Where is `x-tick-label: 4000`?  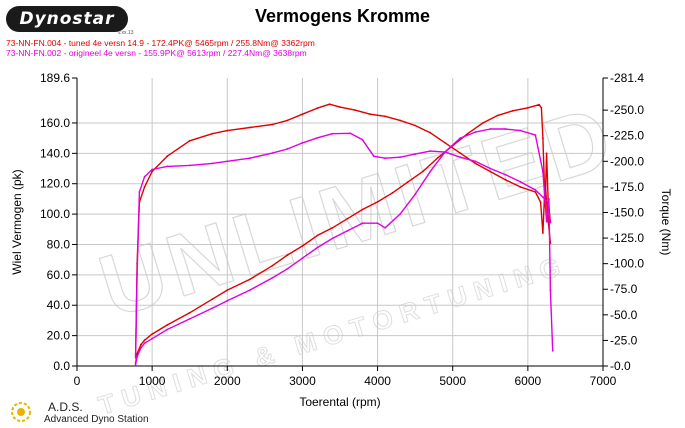 x-tick-label: 4000 is located at coordinates (377, 381).